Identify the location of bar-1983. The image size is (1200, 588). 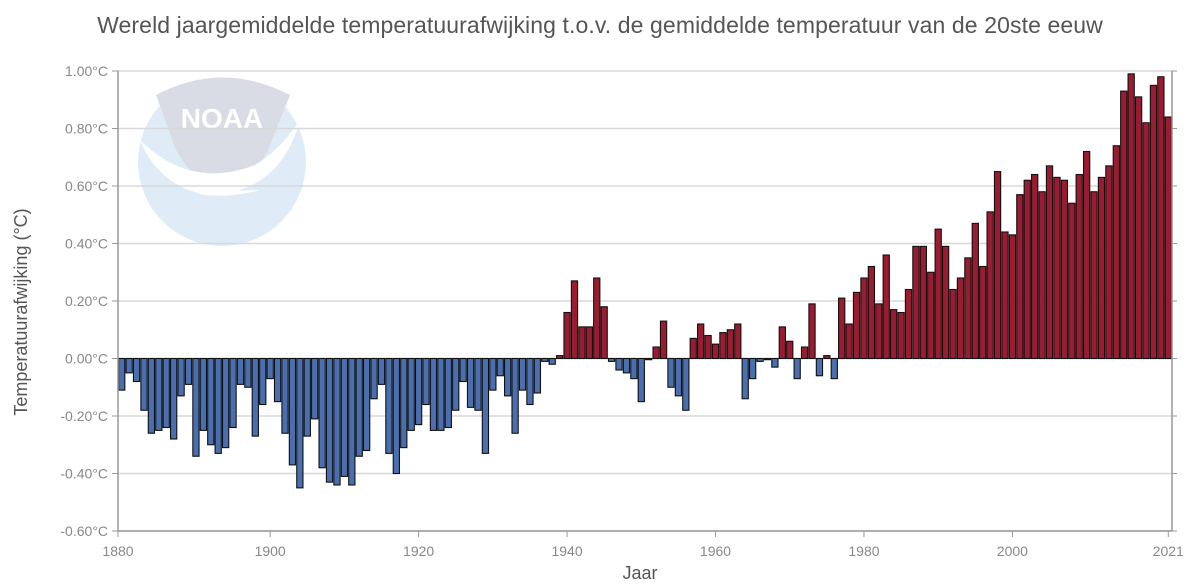
(886, 307).